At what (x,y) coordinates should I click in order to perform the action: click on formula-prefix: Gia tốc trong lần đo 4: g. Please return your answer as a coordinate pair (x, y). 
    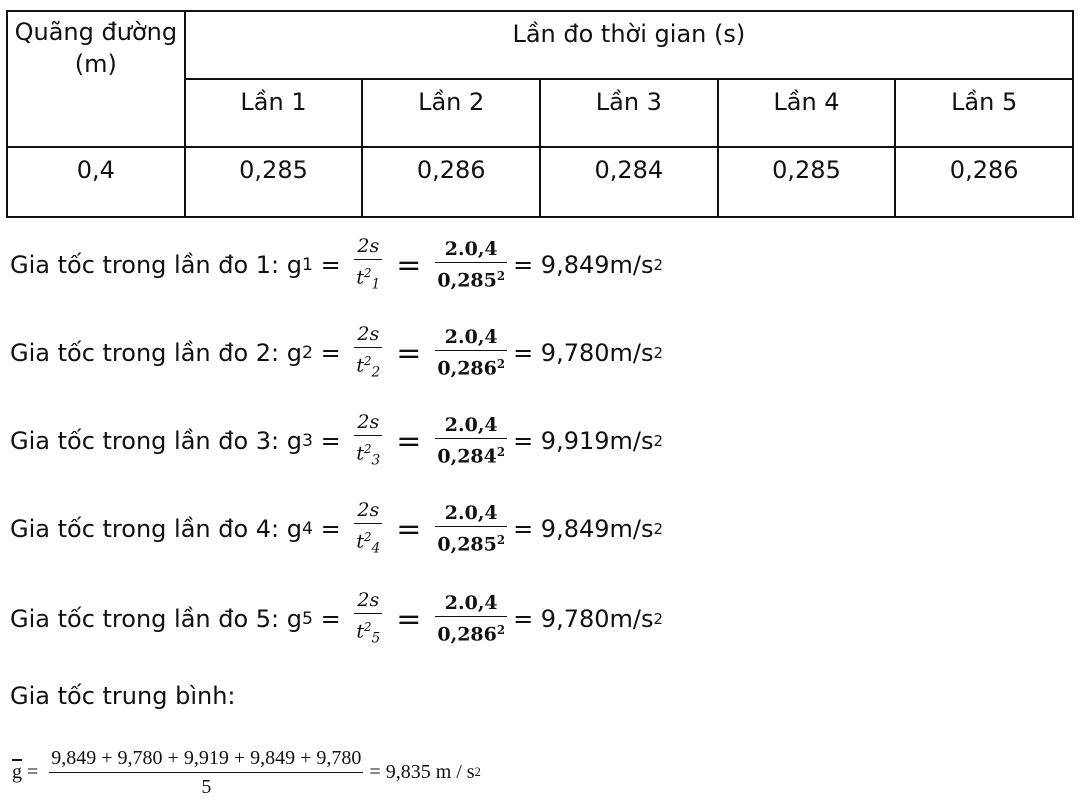
    Looking at the image, I should click on (156, 529).